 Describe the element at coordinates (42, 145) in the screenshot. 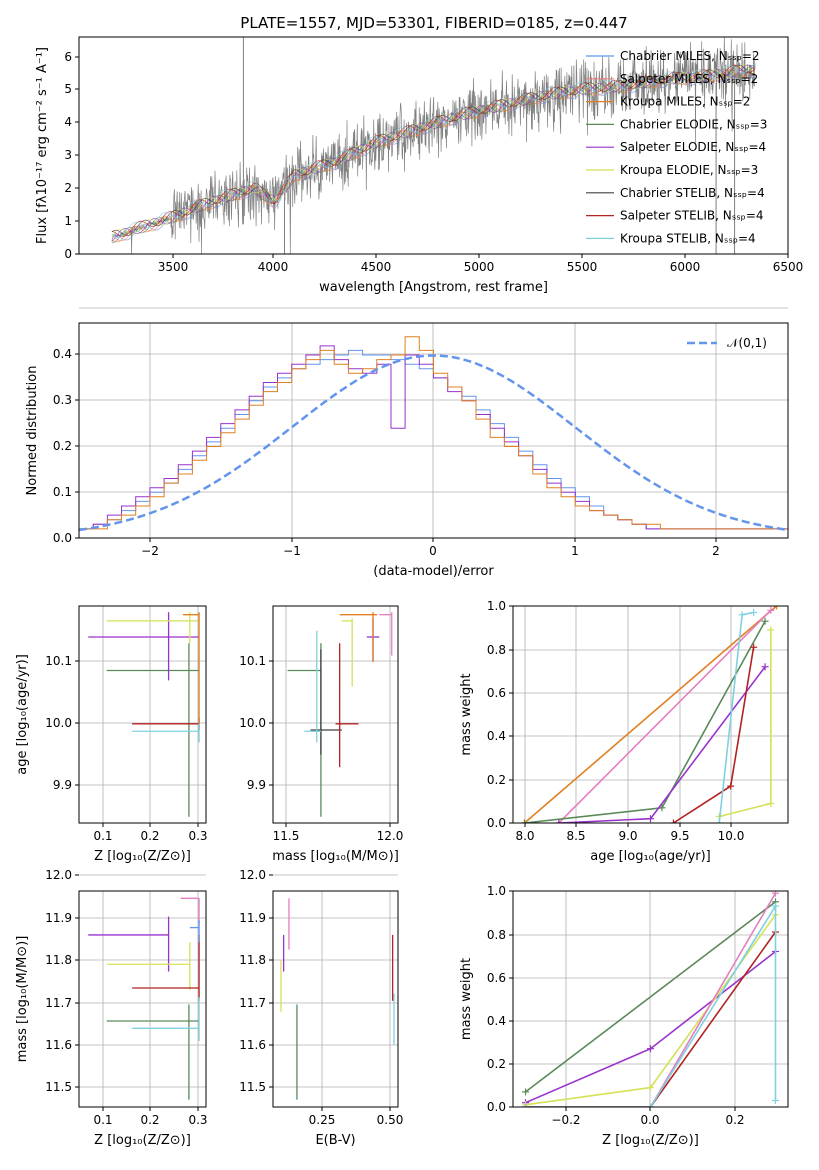

I see `y-axis-label: Flux [fλ10⁻¹⁷ erg cm⁻² s⁻¹ A⁻¹]` at that location.